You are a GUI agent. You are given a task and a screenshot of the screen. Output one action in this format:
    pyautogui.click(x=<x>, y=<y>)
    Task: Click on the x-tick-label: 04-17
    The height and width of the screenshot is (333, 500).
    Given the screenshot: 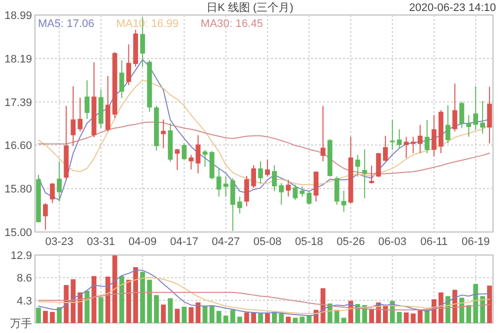 What is the action you would take?
    pyautogui.click(x=184, y=242)
    